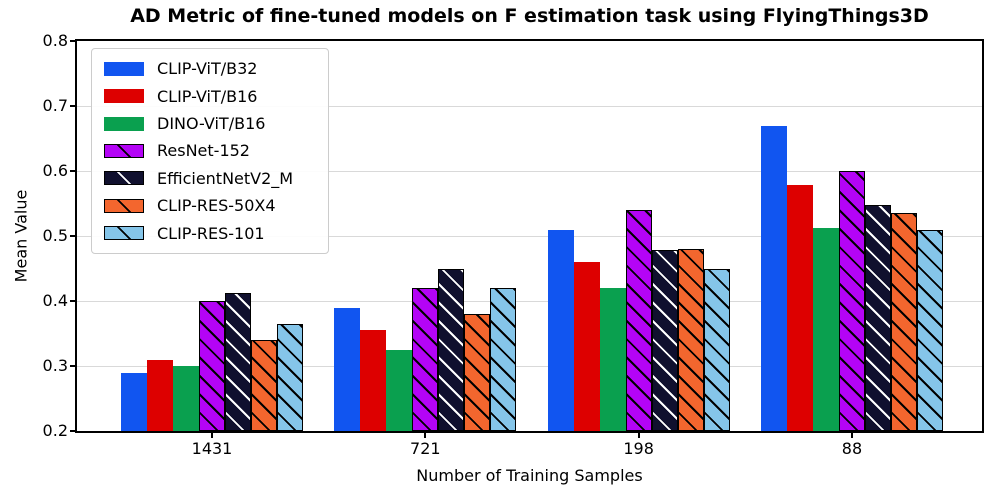 The width and height of the screenshot is (1000, 500). I want to click on y-tick-label: 0.6, so click(55, 170).